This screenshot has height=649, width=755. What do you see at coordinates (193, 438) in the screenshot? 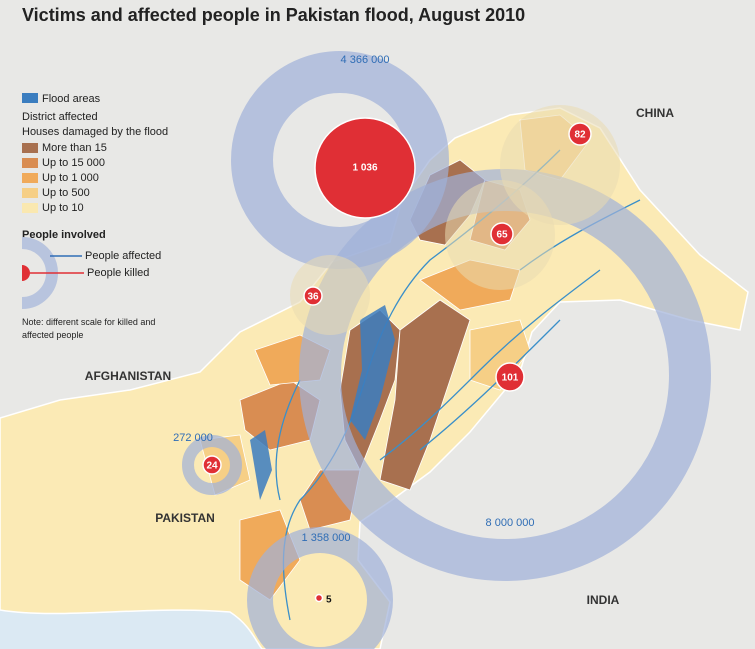
I see `affected-label: 272 000` at bounding box center [193, 438].